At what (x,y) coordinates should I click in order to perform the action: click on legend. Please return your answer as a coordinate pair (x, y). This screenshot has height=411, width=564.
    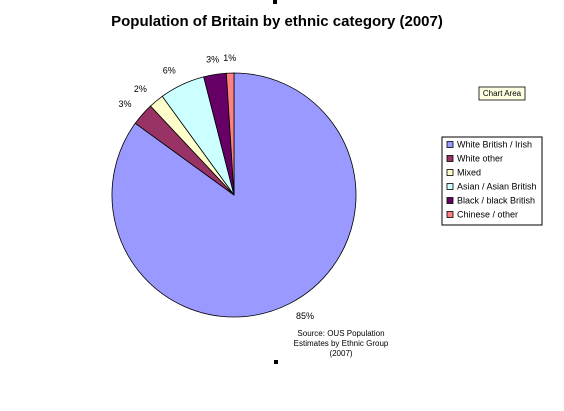
    Looking at the image, I should click on (492, 181).